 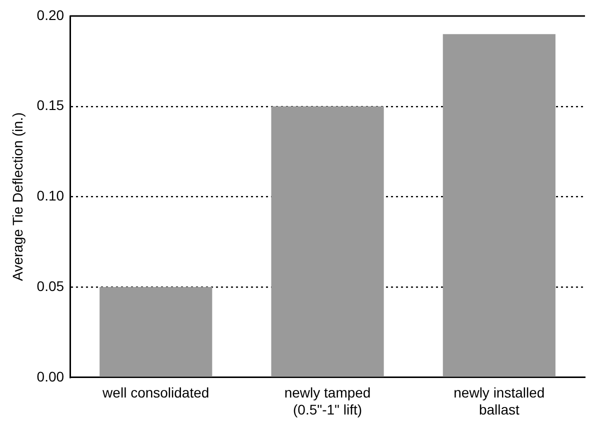 What do you see at coordinates (156, 392) in the screenshot?
I see `x-tick-label: well consolidated` at bounding box center [156, 392].